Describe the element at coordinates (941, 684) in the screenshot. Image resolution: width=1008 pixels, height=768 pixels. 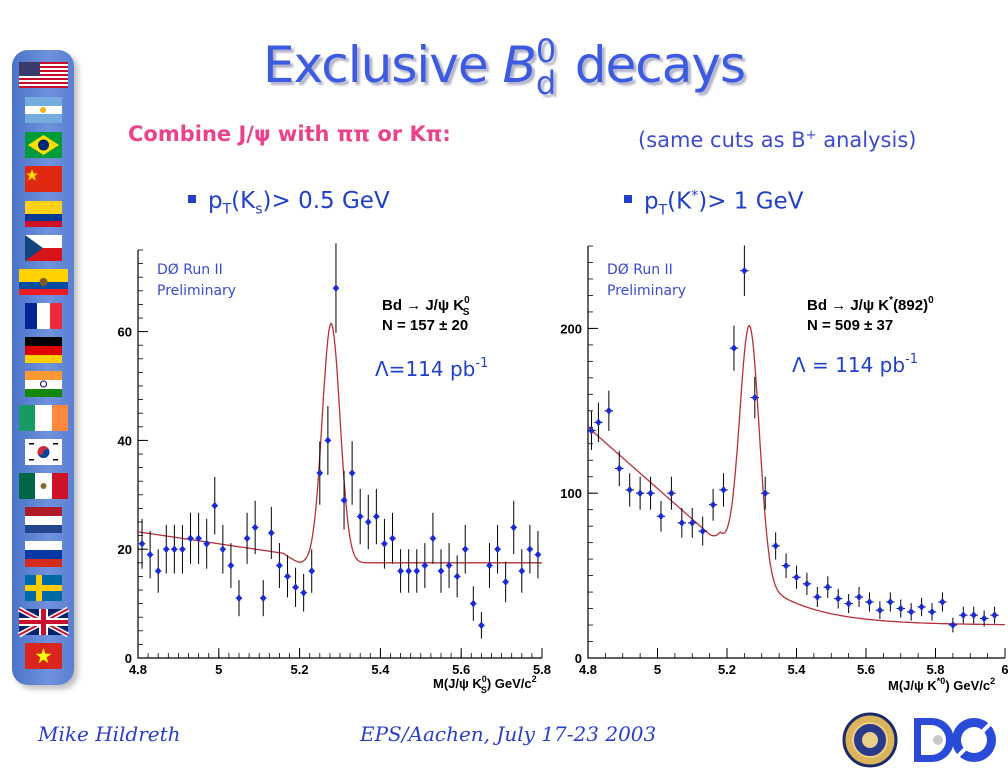
I see `x-axis-label: M(J/ψ K*0) GeV/c2` at that location.